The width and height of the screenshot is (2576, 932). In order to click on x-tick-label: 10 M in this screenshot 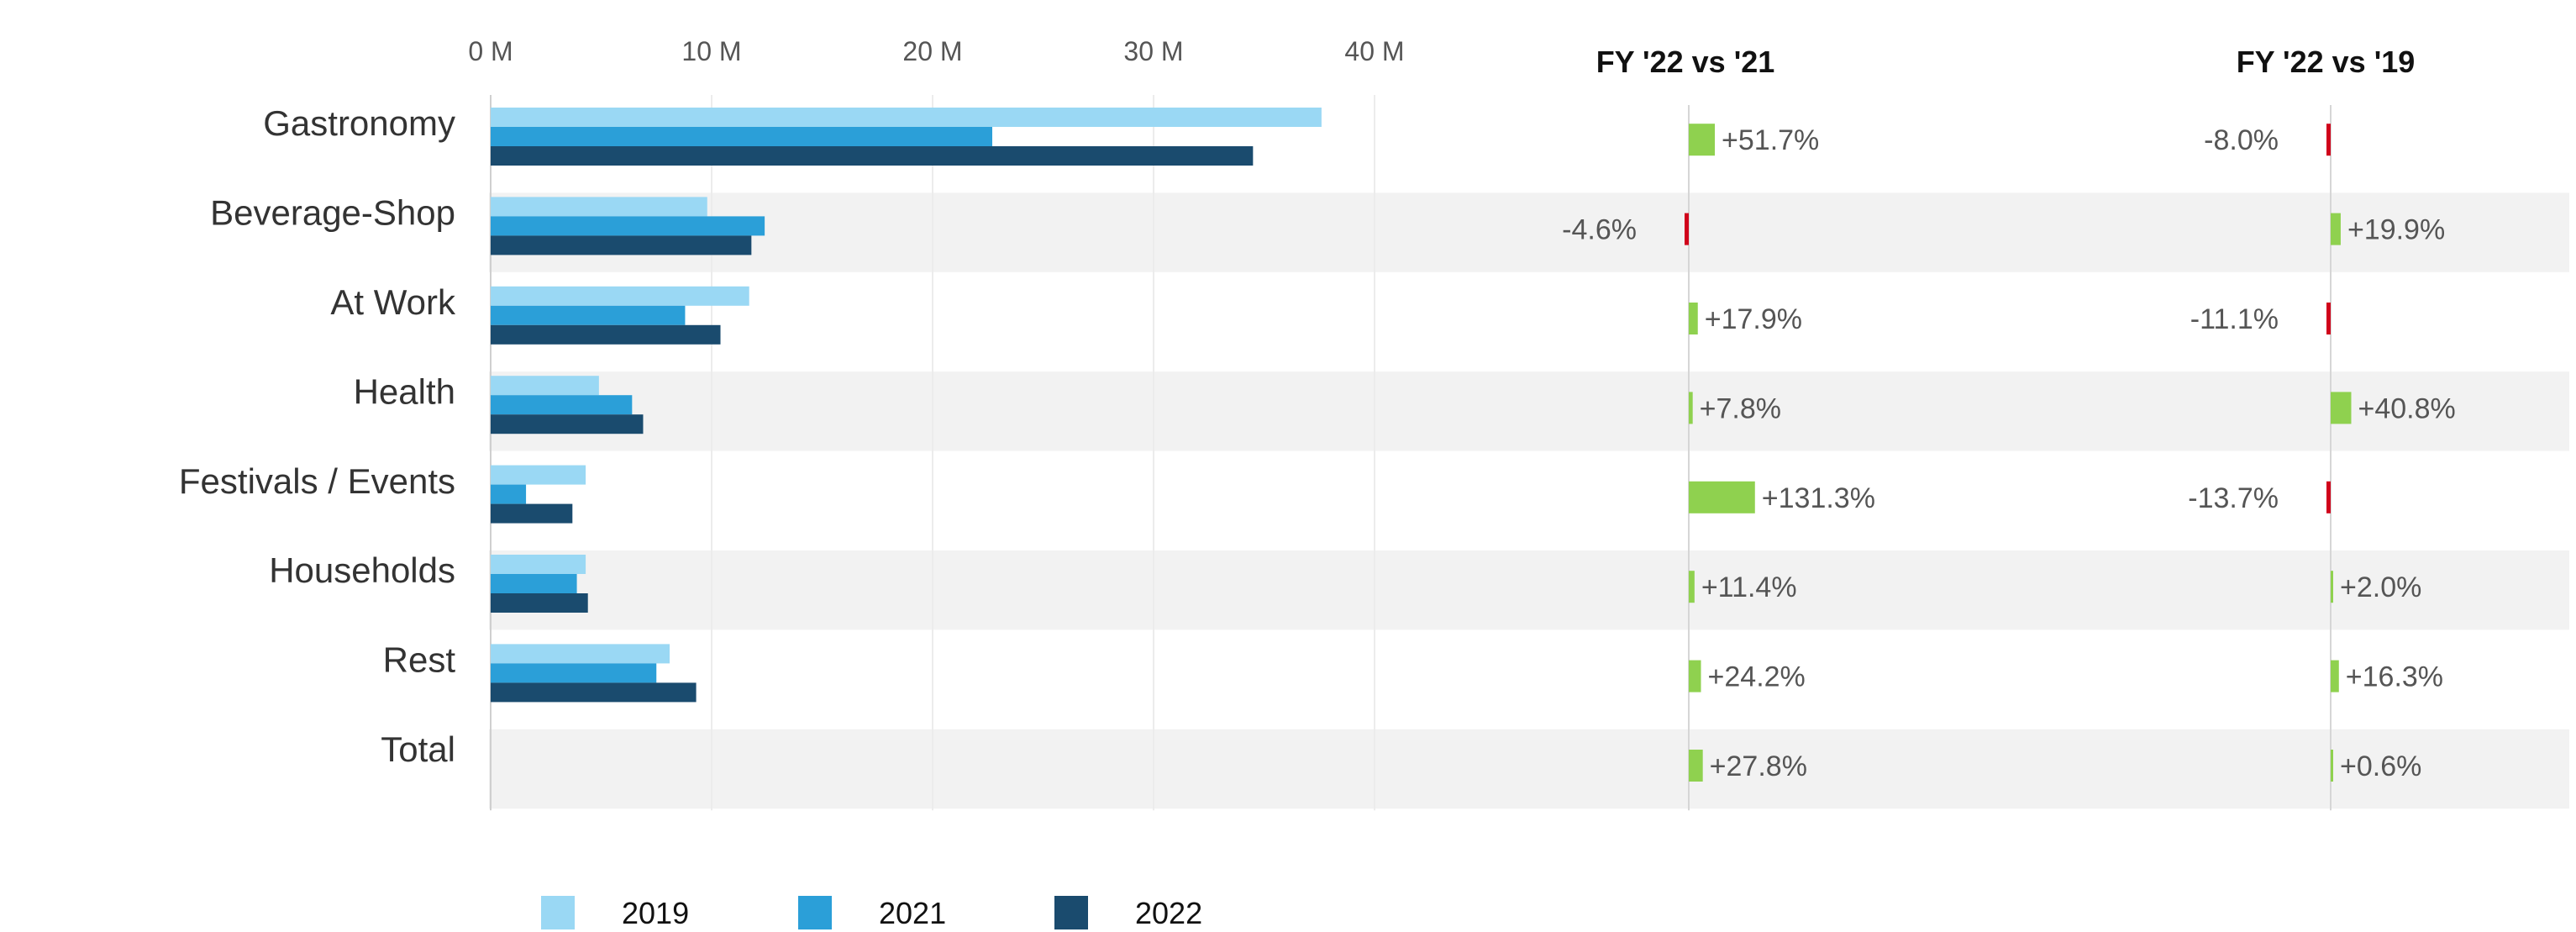, I will do `click(711, 51)`.